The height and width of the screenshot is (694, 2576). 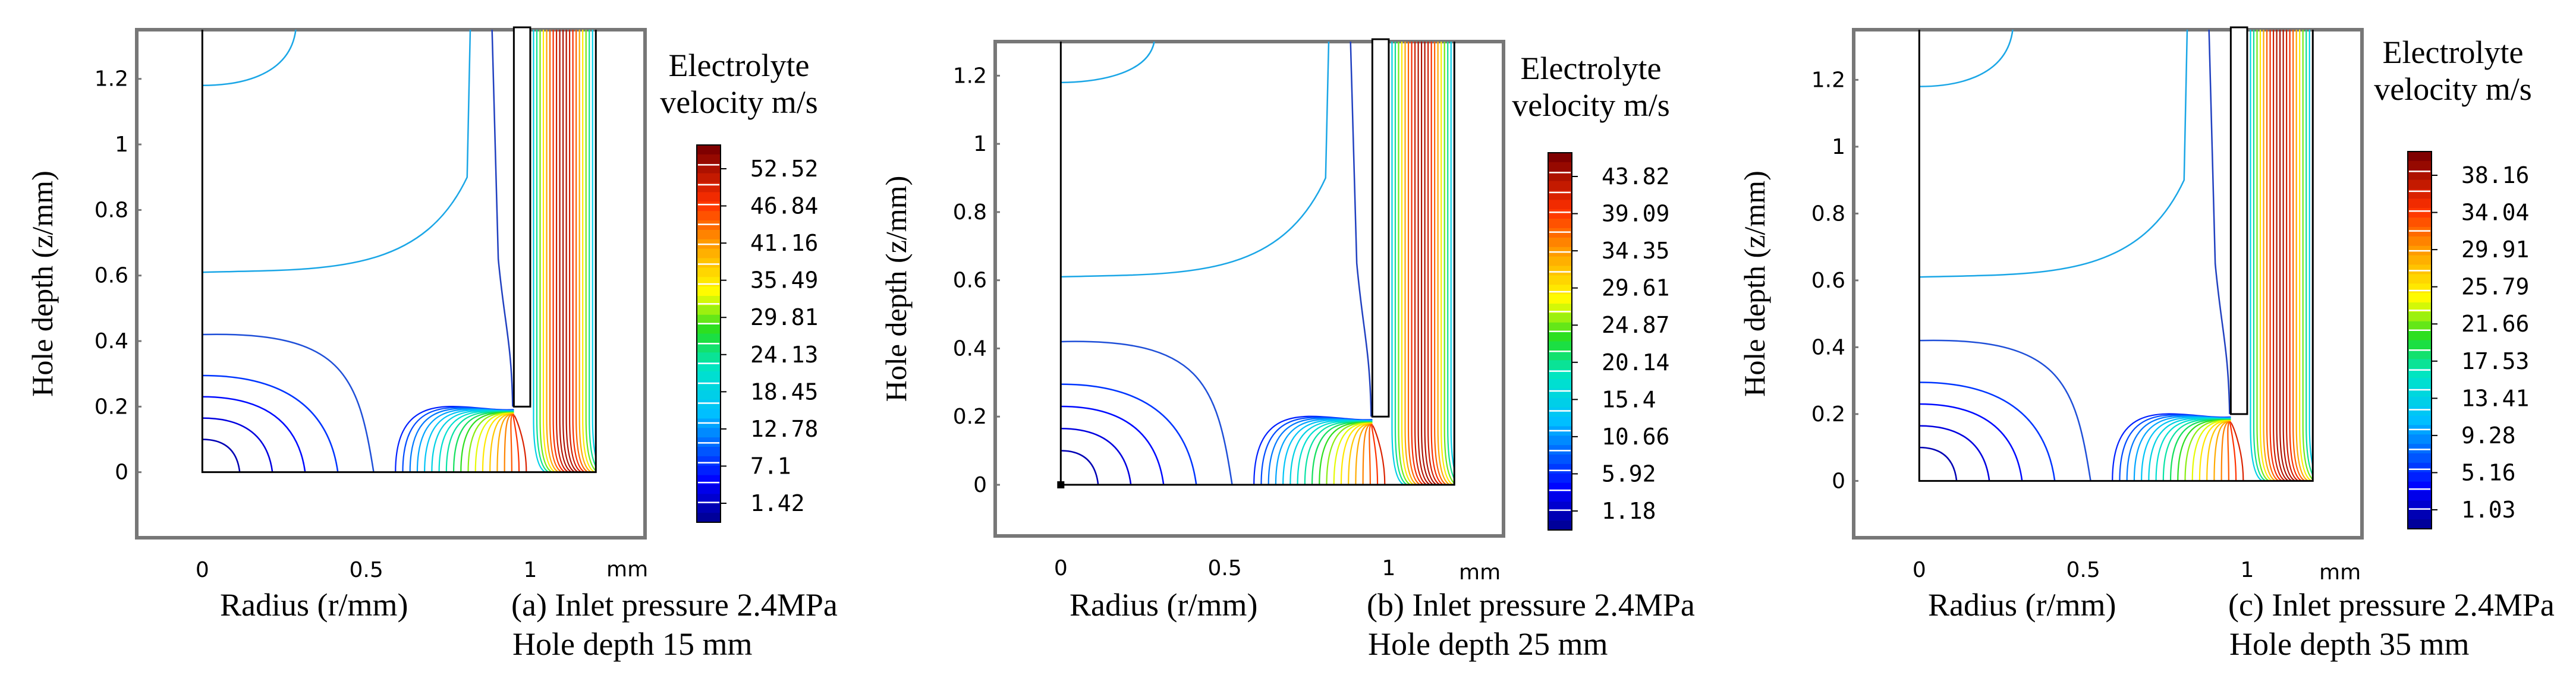 I want to click on colorbar-tick-label: 20.14, so click(x=1635, y=362).